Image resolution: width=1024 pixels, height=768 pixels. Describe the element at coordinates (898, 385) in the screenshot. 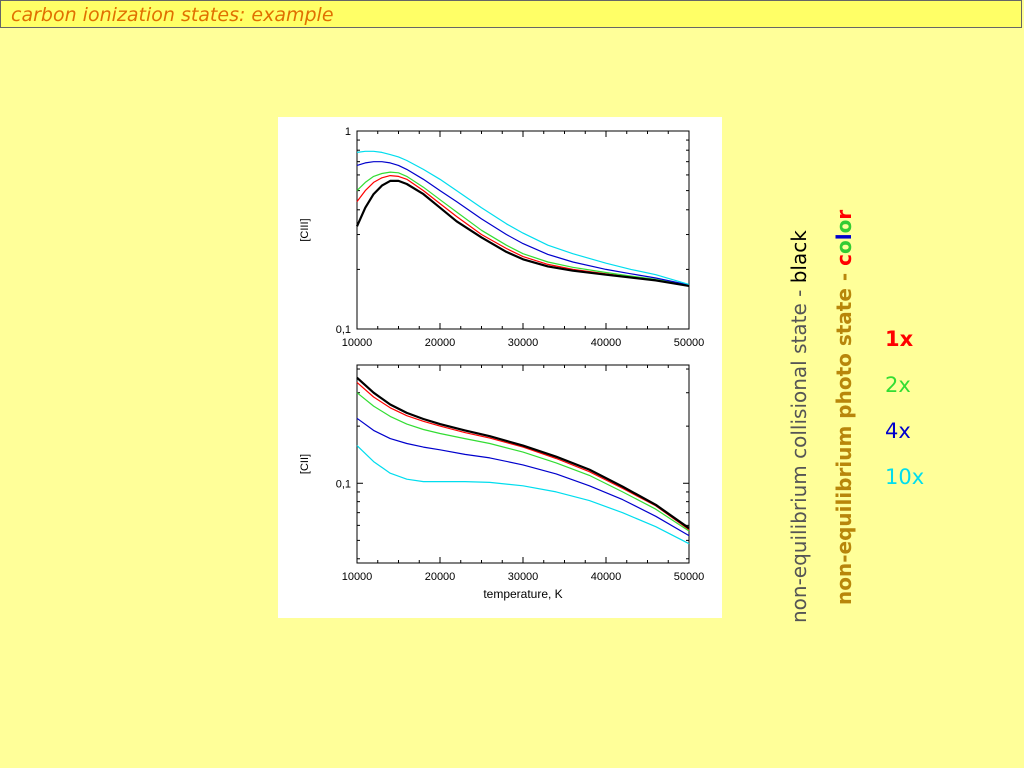

I see `legend-item-2x: 2x` at that location.